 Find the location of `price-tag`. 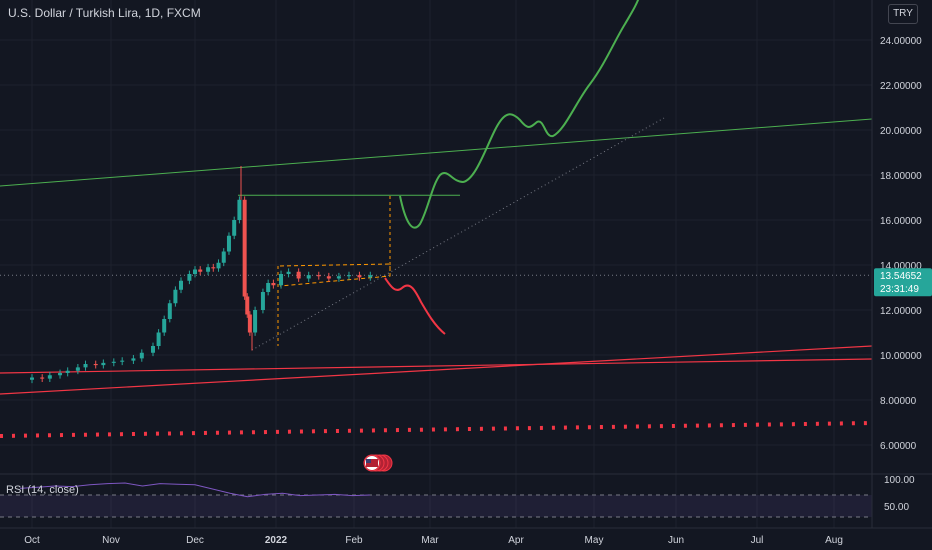

price-tag is located at coordinates (903, 282).